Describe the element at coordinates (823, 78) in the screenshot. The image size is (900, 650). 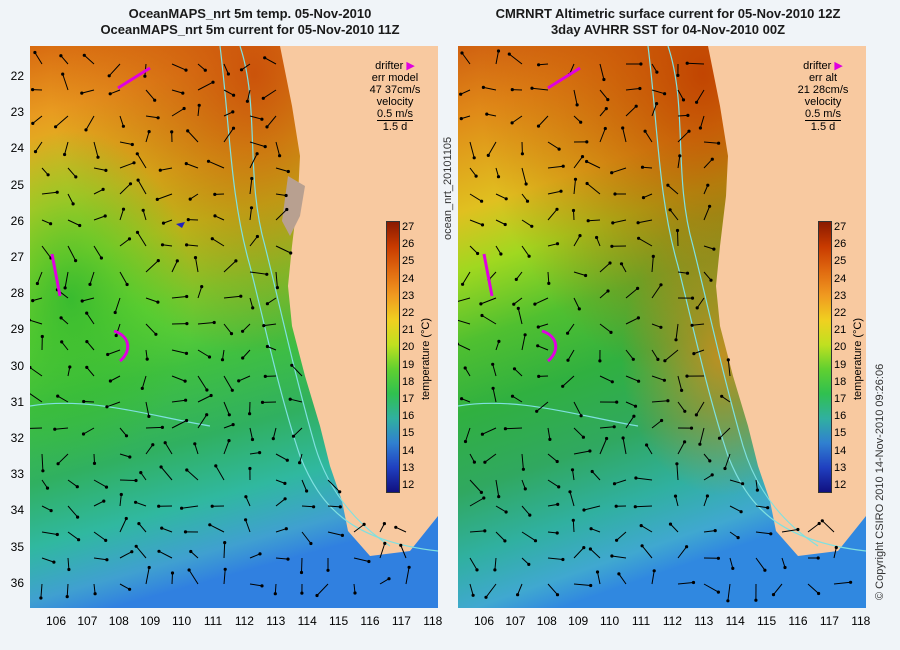
I see `legend-err-label: err alt` at that location.